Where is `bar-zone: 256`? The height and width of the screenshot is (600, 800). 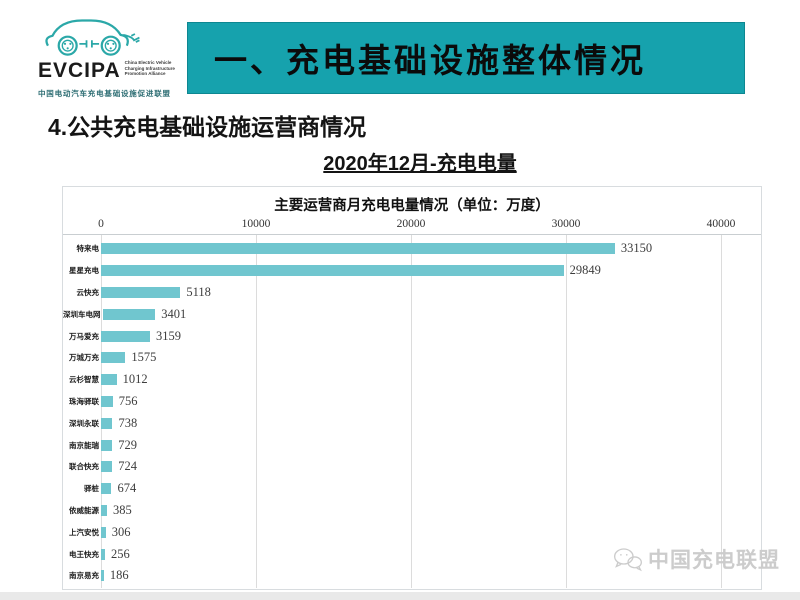
bar-zone: 256 is located at coordinates (411, 554).